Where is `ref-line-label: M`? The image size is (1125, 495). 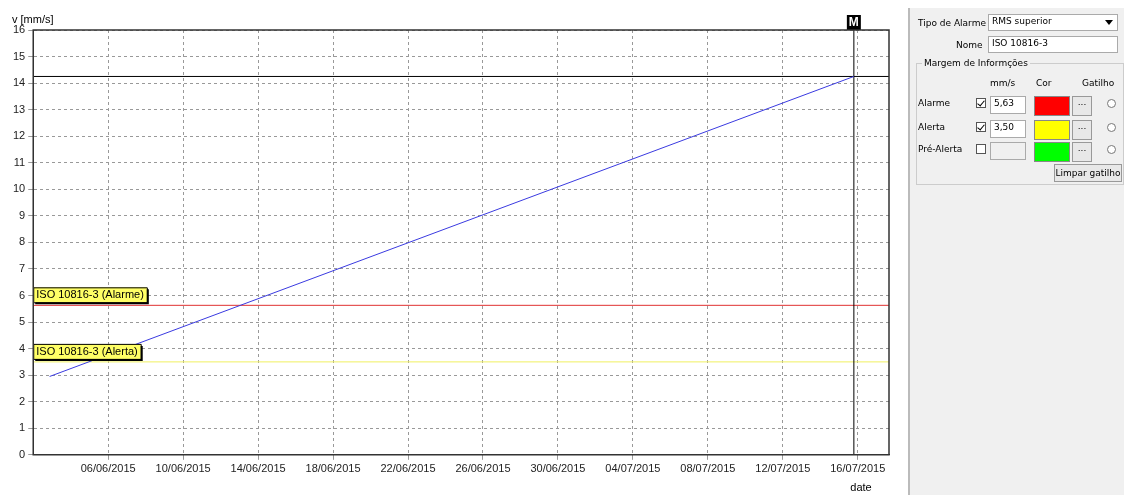 ref-line-label: M is located at coordinates (853, 22).